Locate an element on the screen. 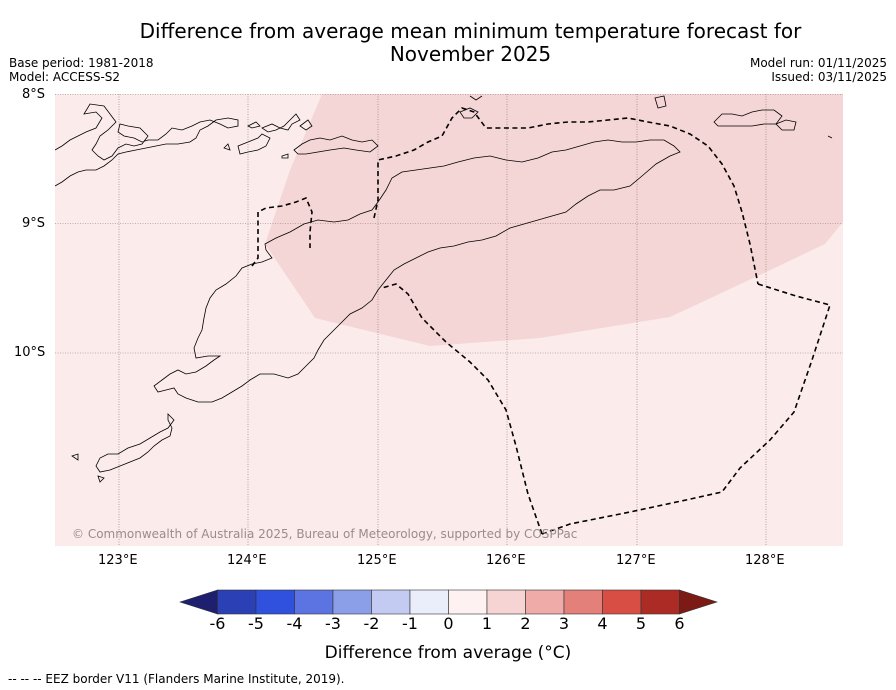 This screenshot has width=896, height=690. colorbar-tick-label: -3 is located at coordinates (333, 623).